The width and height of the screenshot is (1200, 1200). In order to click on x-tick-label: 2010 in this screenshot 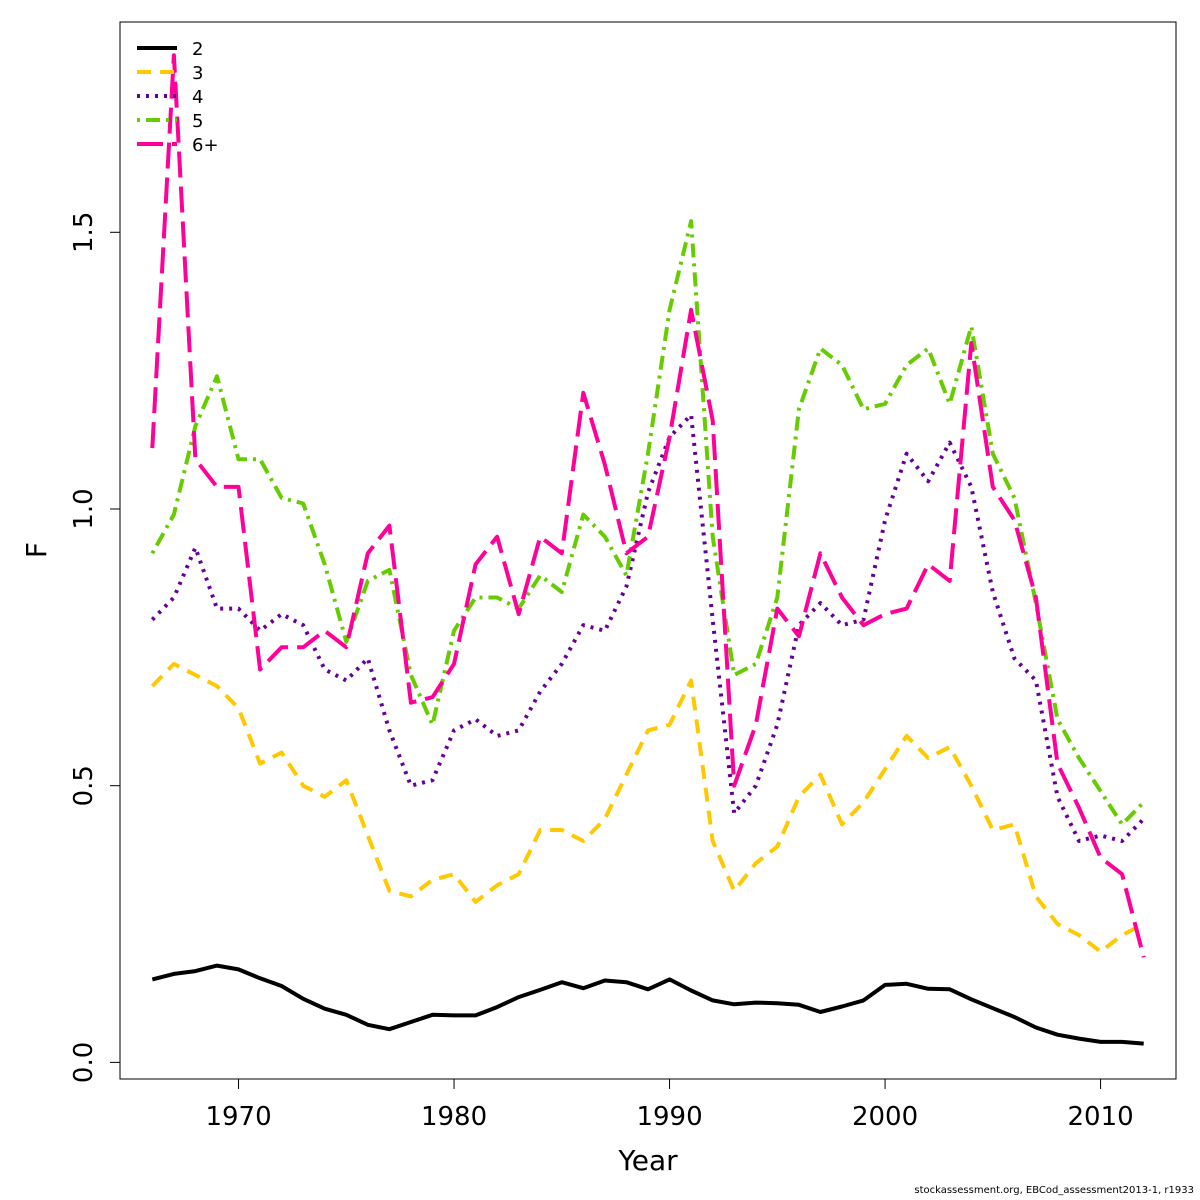, I will do `click(1100, 1117)`.